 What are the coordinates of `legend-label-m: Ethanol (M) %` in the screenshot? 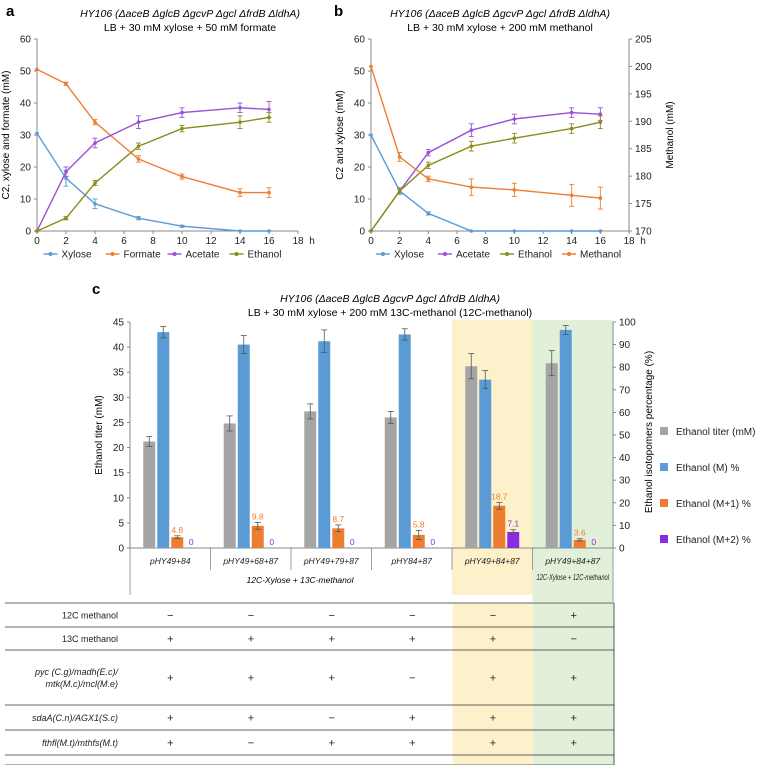 It's located at (707, 468).